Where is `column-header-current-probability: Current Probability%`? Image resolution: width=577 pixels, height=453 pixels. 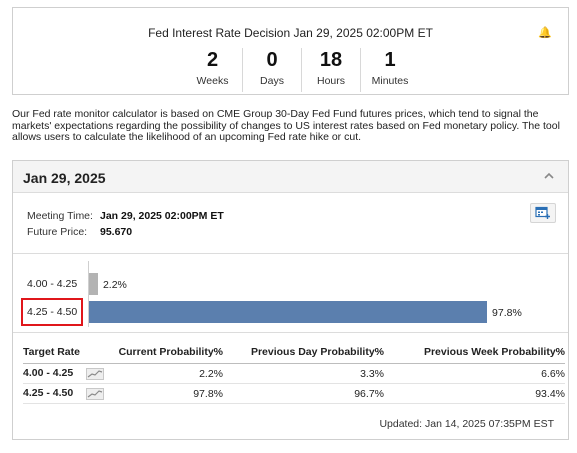
column-header-current-probability: Current Probability% is located at coordinates (167, 353).